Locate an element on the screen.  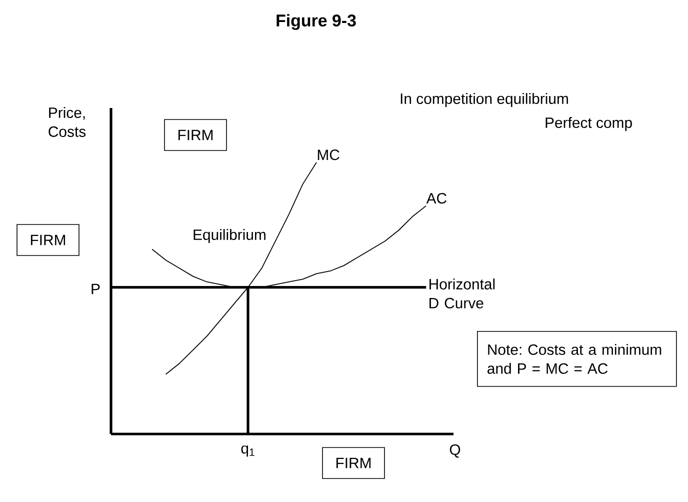
x-axis-title: Q is located at coordinates (455, 451).